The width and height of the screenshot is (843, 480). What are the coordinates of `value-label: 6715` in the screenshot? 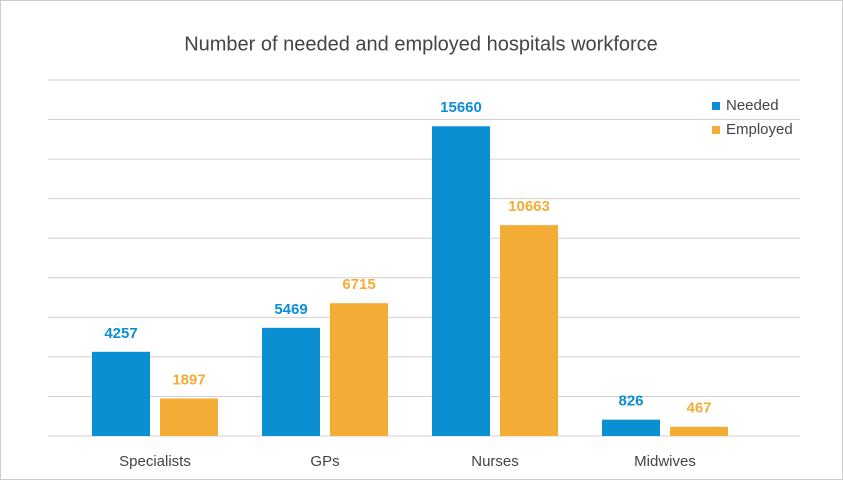 It's located at (358, 284).